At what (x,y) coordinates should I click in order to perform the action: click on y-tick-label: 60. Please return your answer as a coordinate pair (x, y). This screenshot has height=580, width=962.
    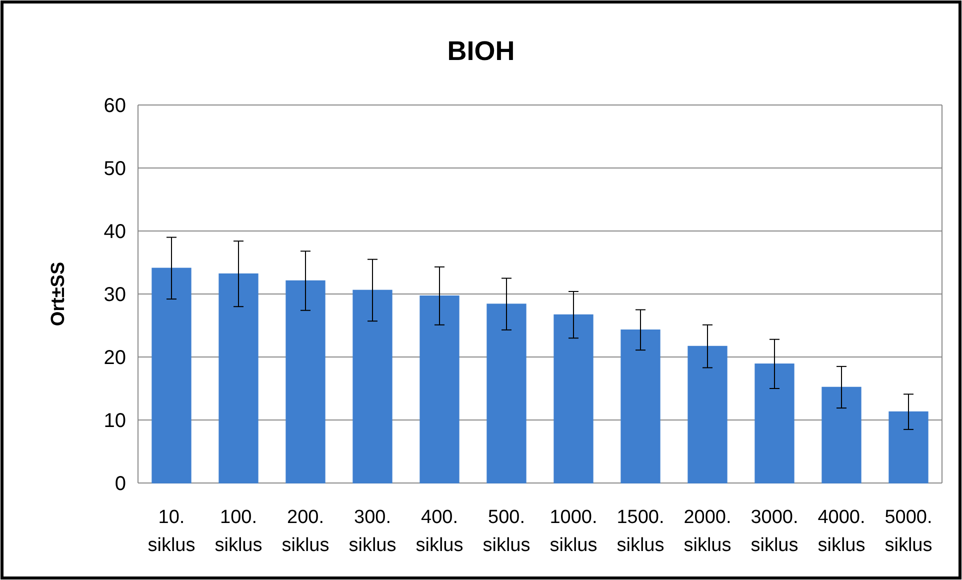
    Looking at the image, I should click on (115, 106).